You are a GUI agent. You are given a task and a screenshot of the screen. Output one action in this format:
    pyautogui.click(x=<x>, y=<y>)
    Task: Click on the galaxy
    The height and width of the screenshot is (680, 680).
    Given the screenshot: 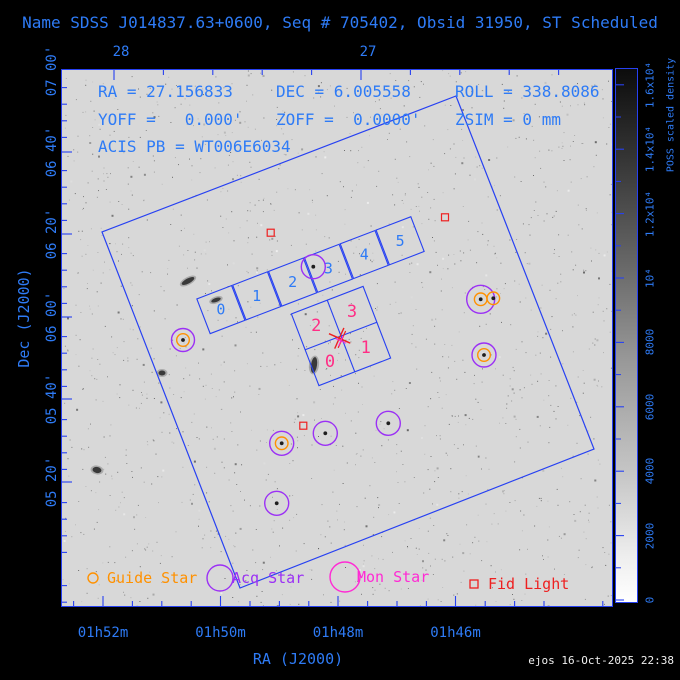 What is the action you would take?
    pyautogui.click(x=97, y=470)
    